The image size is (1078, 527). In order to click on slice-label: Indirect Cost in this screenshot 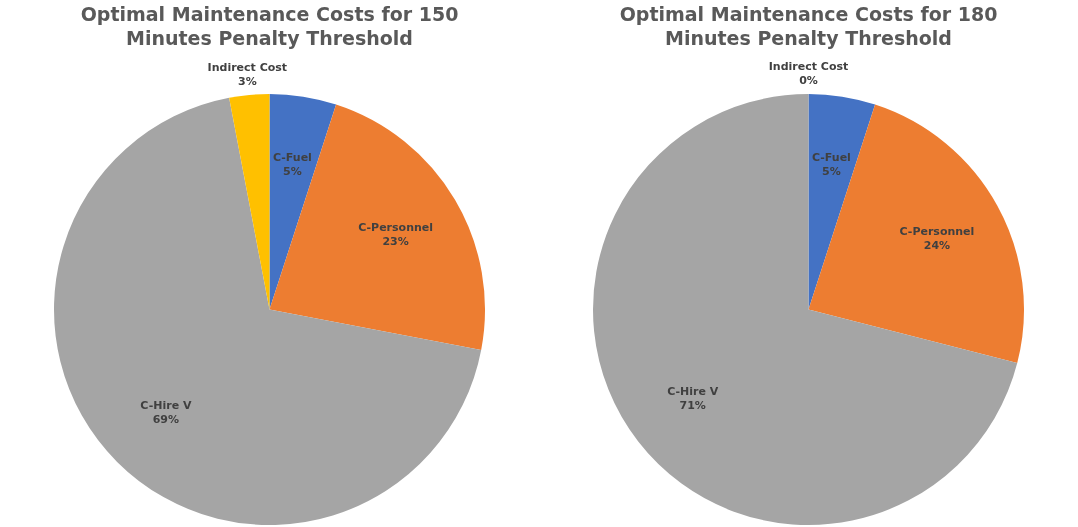, I will do `click(247, 67)`.